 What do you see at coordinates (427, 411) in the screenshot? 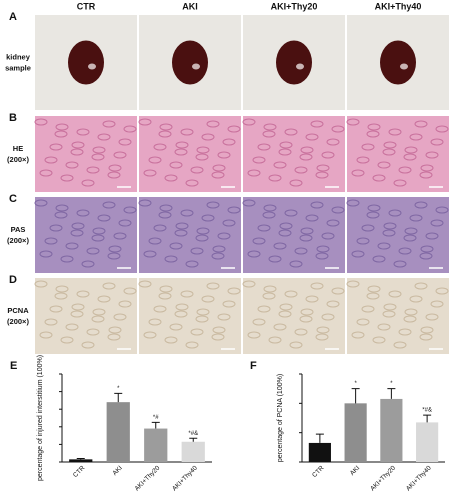
I see `significance: *#&` at bounding box center [427, 411].